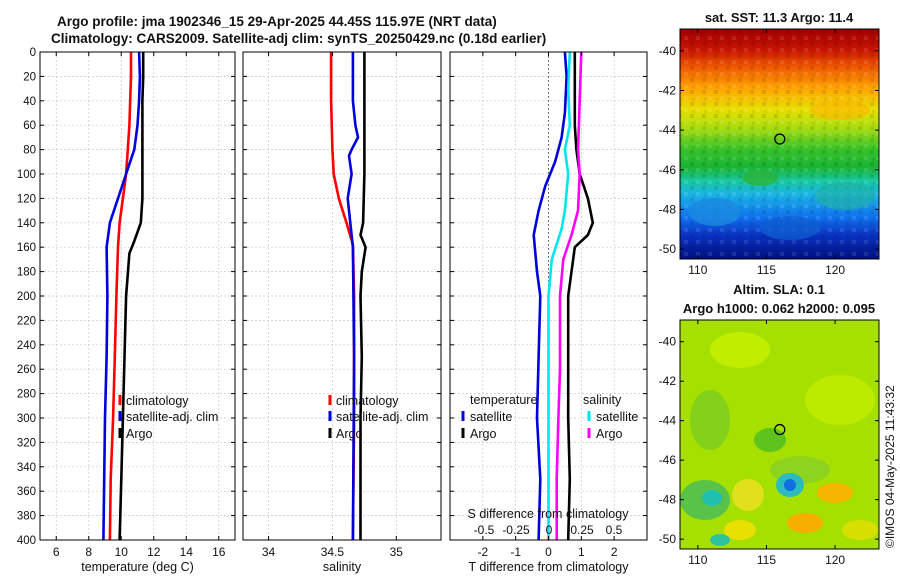  I want to click on sla-map-image, so click(779, 434).